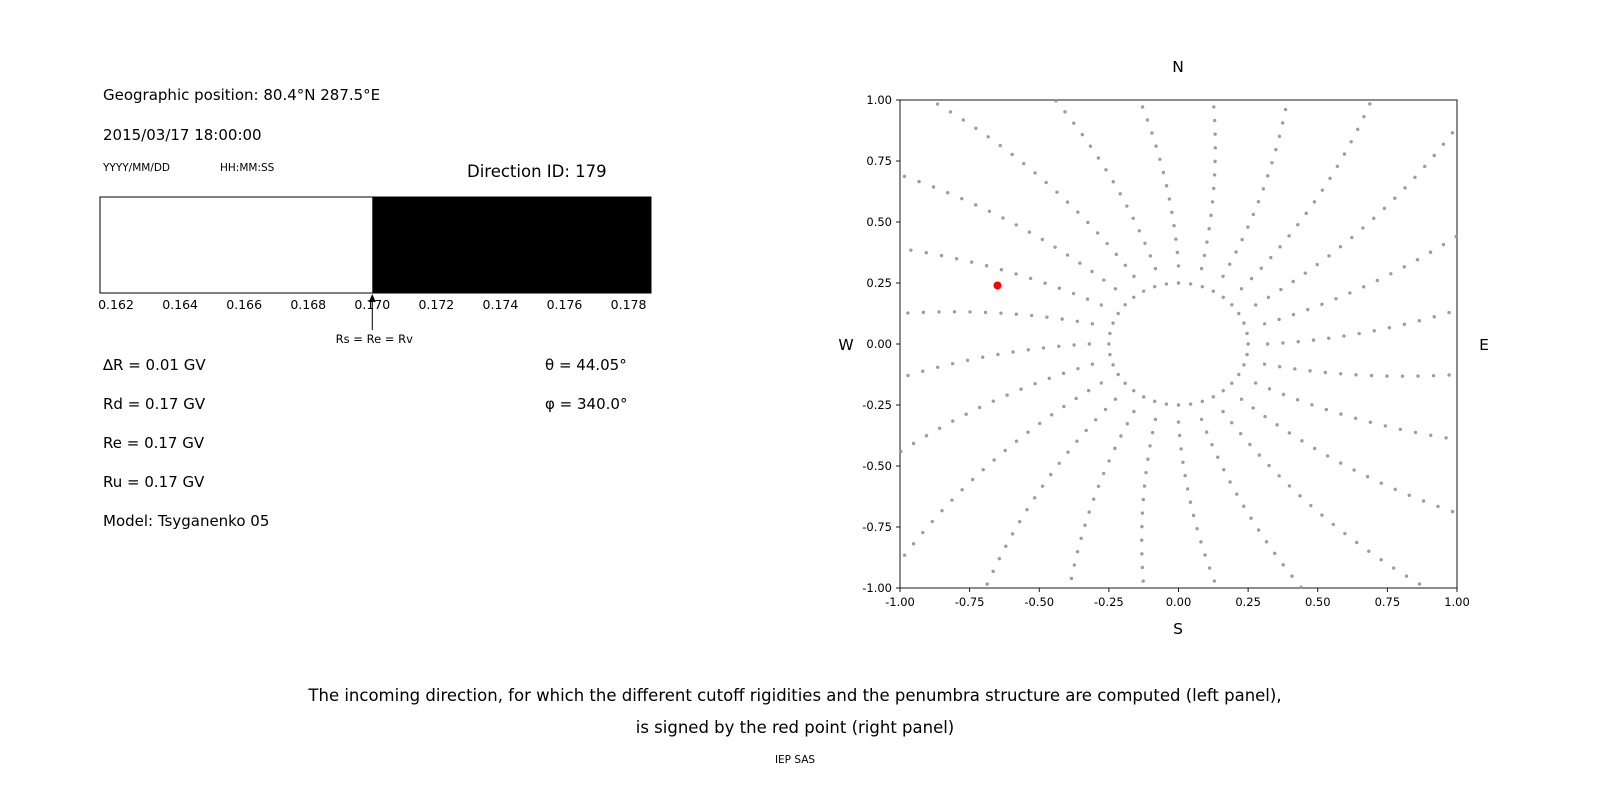  What do you see at coordinates (154, 443) in the screenshot?
I see `re-value: Re = 0.17 GV` at bounding box center [154, 443].